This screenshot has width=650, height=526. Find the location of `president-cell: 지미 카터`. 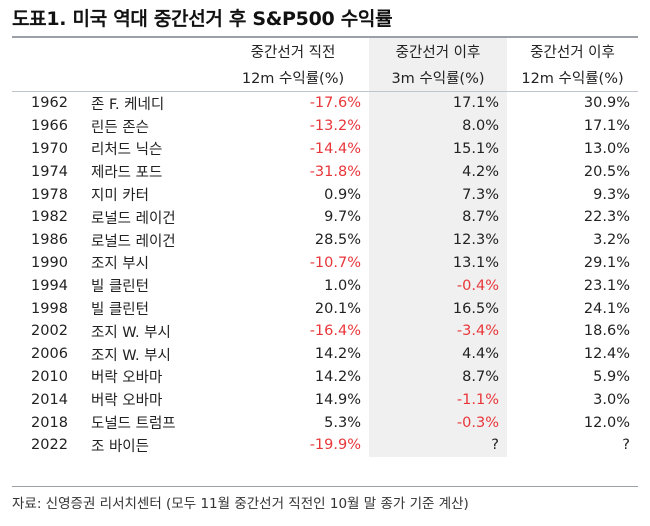

president-cell: 지미 카터 is located at coordinates (120, 196).